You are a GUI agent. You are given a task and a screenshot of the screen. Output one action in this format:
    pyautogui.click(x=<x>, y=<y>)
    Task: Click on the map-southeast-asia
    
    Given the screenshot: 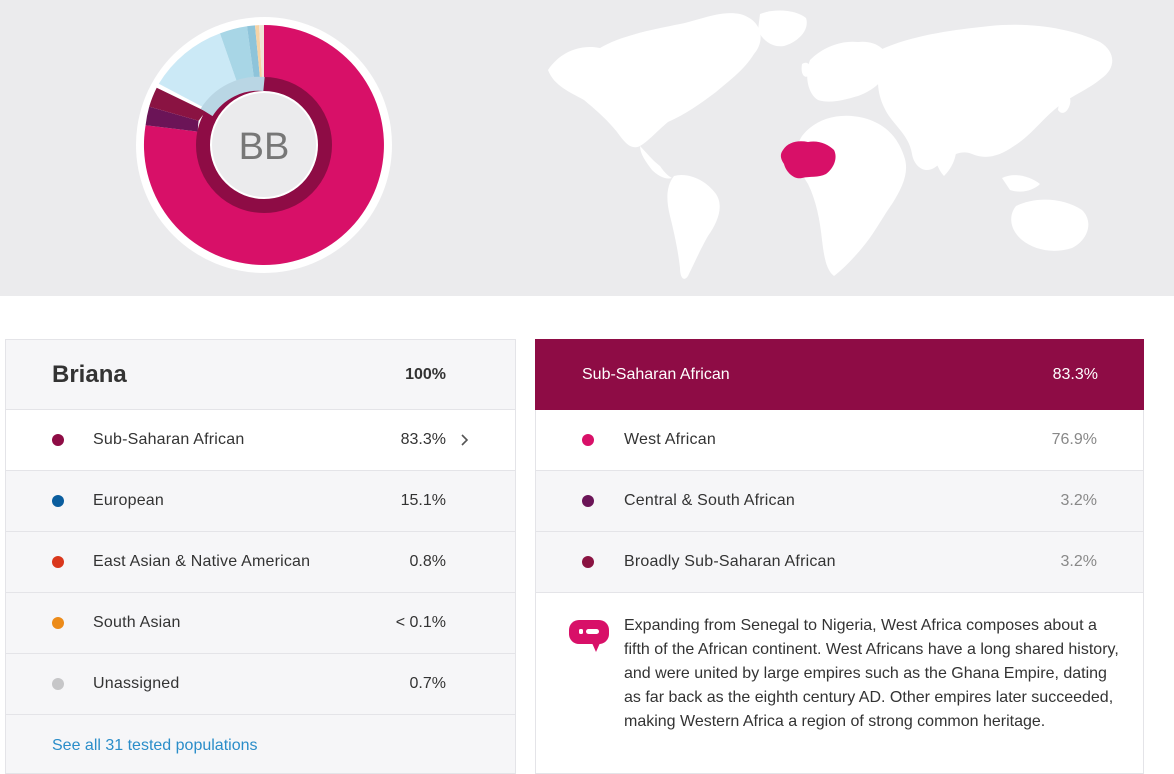 What is the action you would take?
    pyautogui.click(x=1021, y=183)
    